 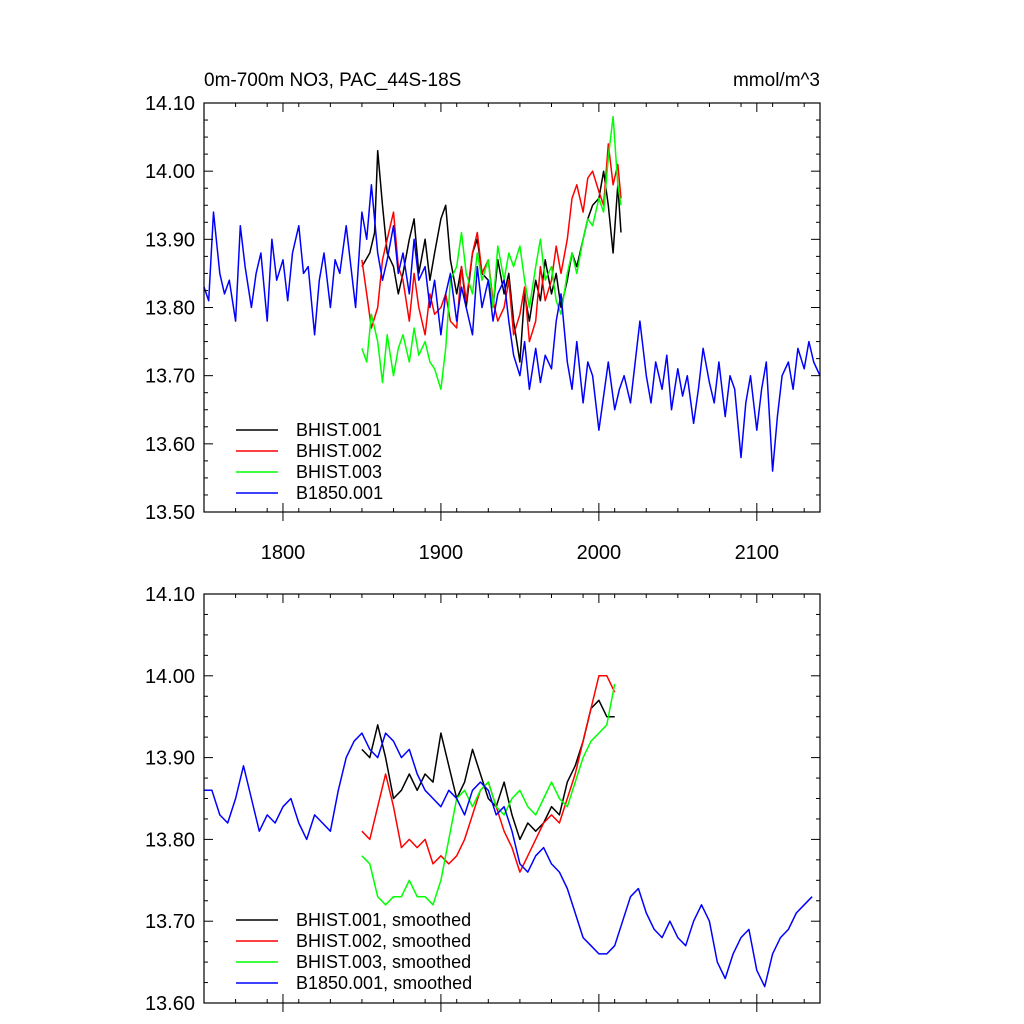 I want to click on bottom-legend-label: BHIST.002, smoothed, so click(x=383, y=941).